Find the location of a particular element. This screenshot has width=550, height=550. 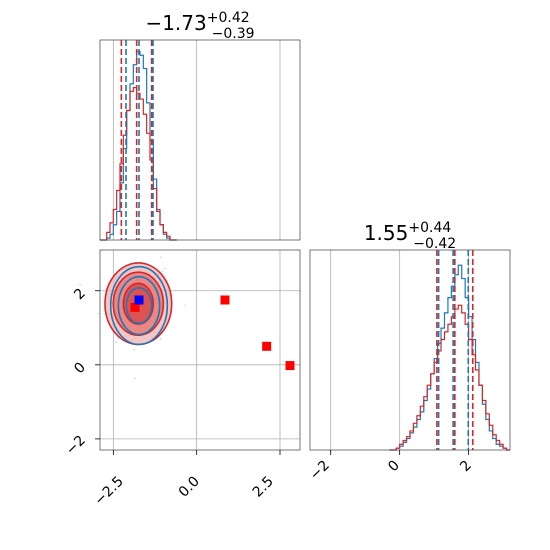

param1-title-value: −1.73 is located at coordinates (175, 23).